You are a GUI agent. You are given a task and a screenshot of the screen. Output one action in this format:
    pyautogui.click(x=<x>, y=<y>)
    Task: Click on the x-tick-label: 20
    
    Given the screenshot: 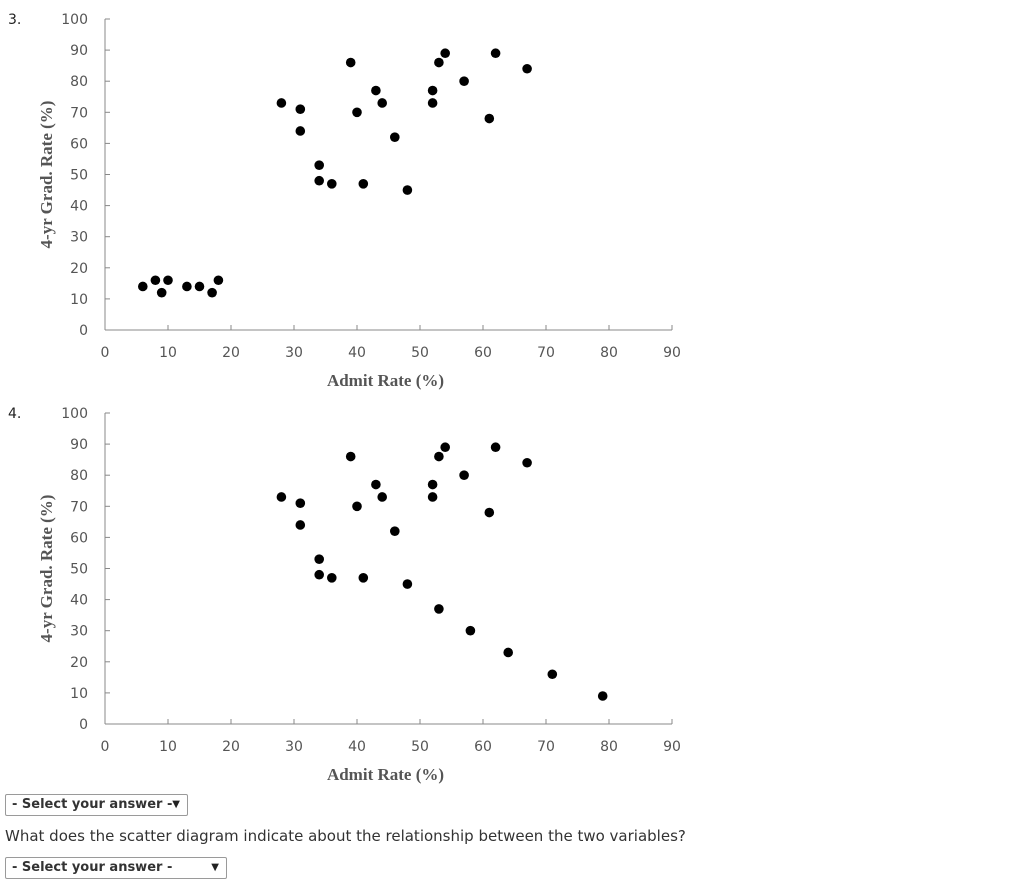 What is the action you would take?
    pyautogui.click(x=231, y=747)
    